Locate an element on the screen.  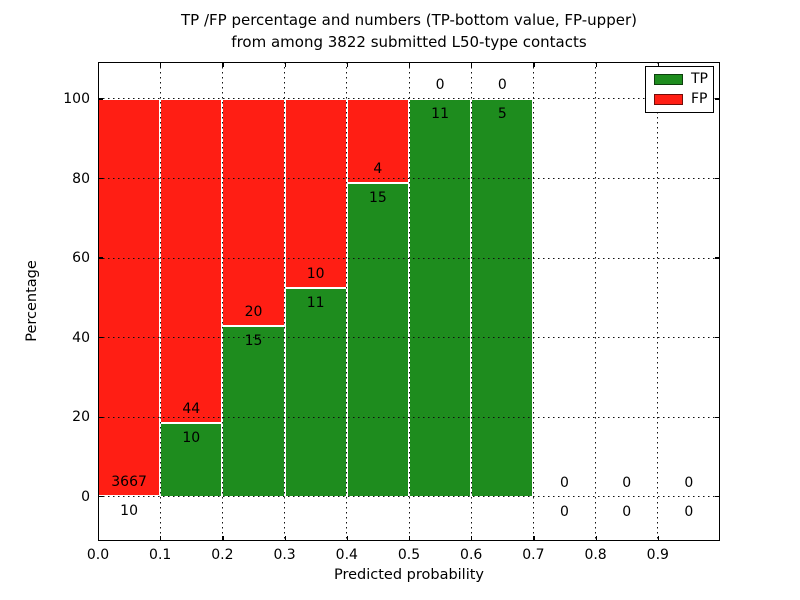
legend-item-tp: TP is located at coordinates (683, 79).